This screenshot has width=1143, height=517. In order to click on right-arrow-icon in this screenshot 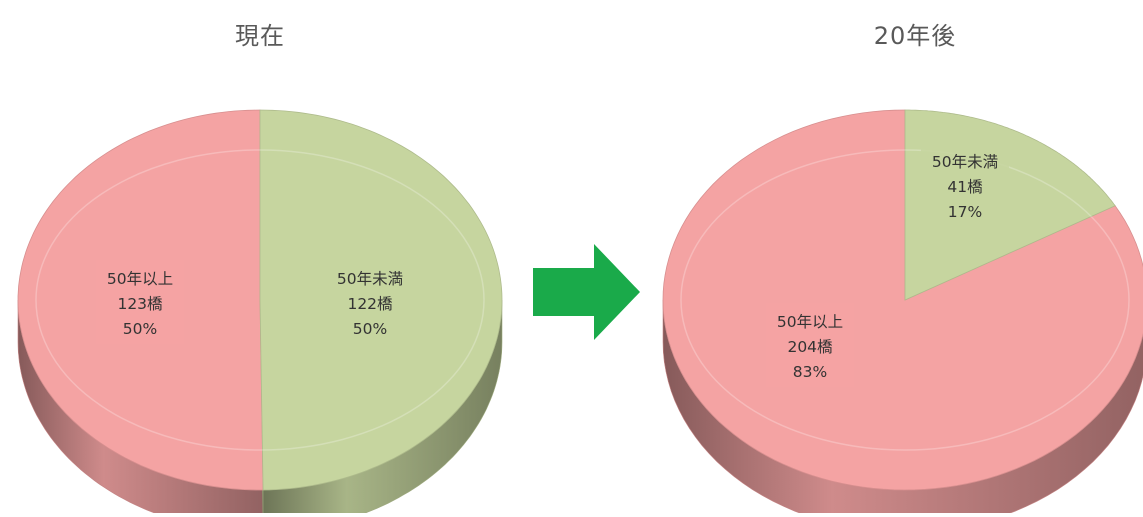, I will do `click(586, 292)`.